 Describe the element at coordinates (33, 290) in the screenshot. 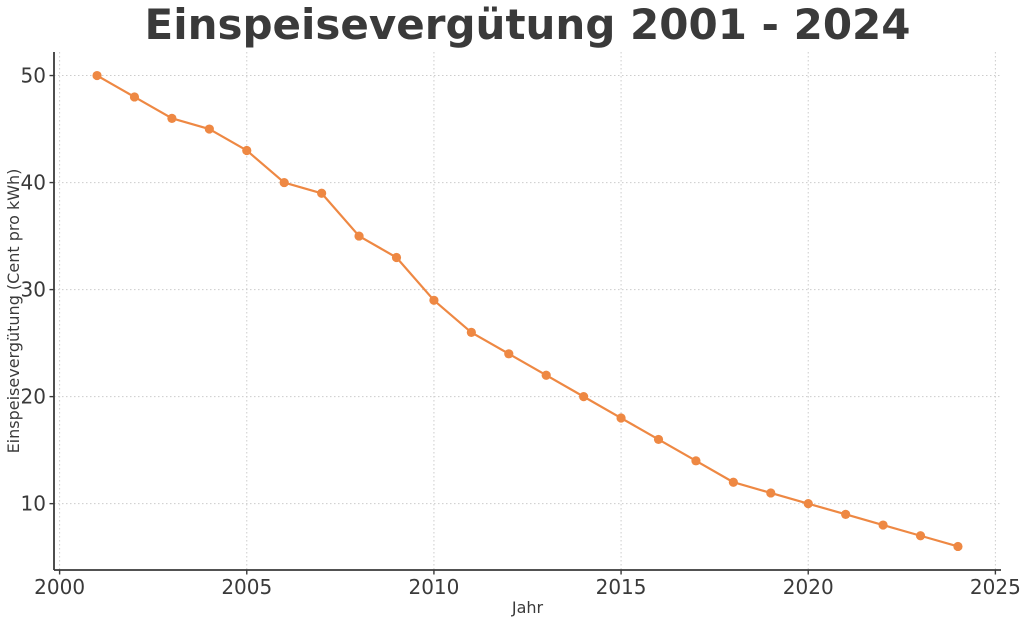

I see `y-tick-label: 30` at that location.